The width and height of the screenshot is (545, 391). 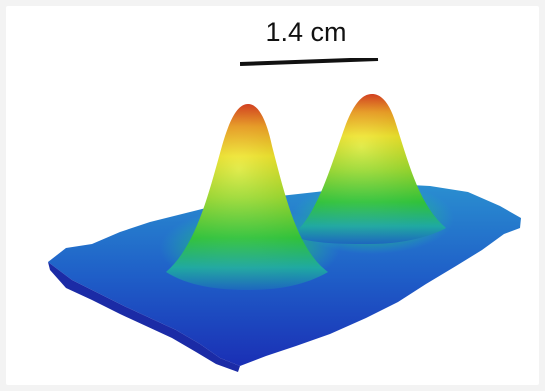 What do you see at coordinates (309, 62) in the screenshot?
I see `scale-bar` at bounding box center [309, 62].